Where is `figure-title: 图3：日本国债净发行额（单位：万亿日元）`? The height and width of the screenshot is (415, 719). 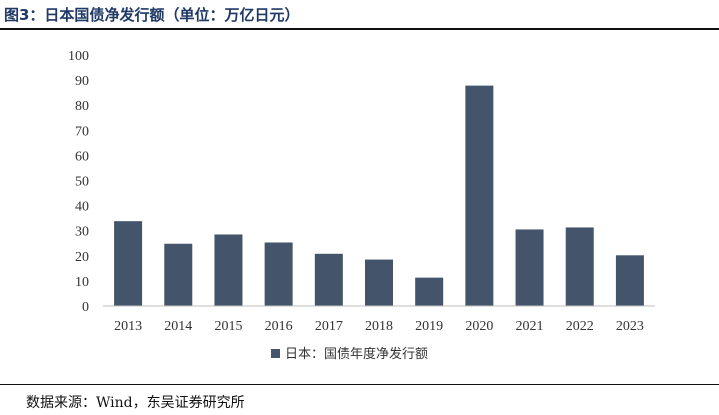
figure-title: 图3：日本国债净发行额（单位：万亿日元） is located at coordinates (152, 15).